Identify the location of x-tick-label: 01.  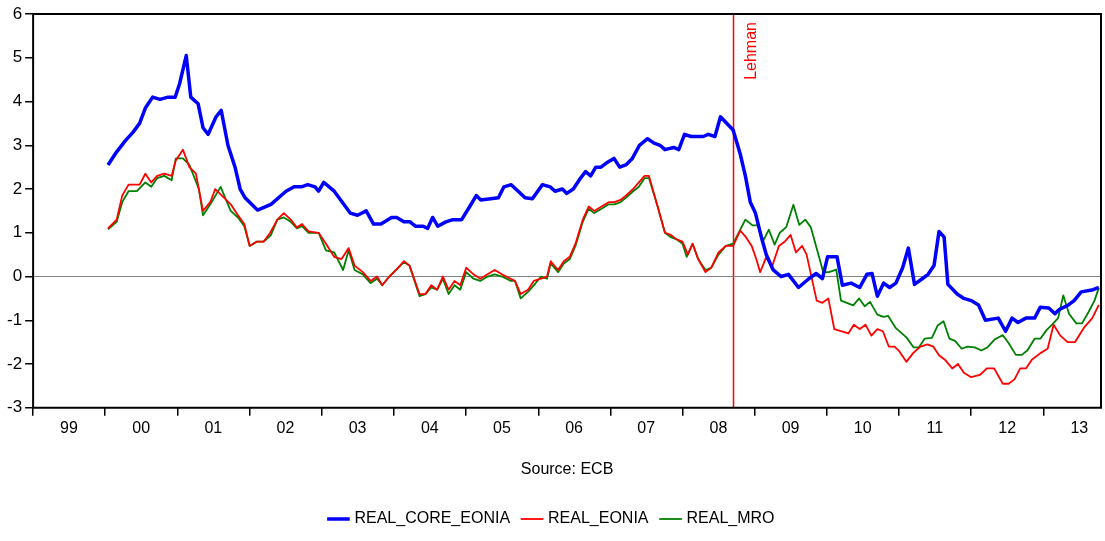
(213, 427).